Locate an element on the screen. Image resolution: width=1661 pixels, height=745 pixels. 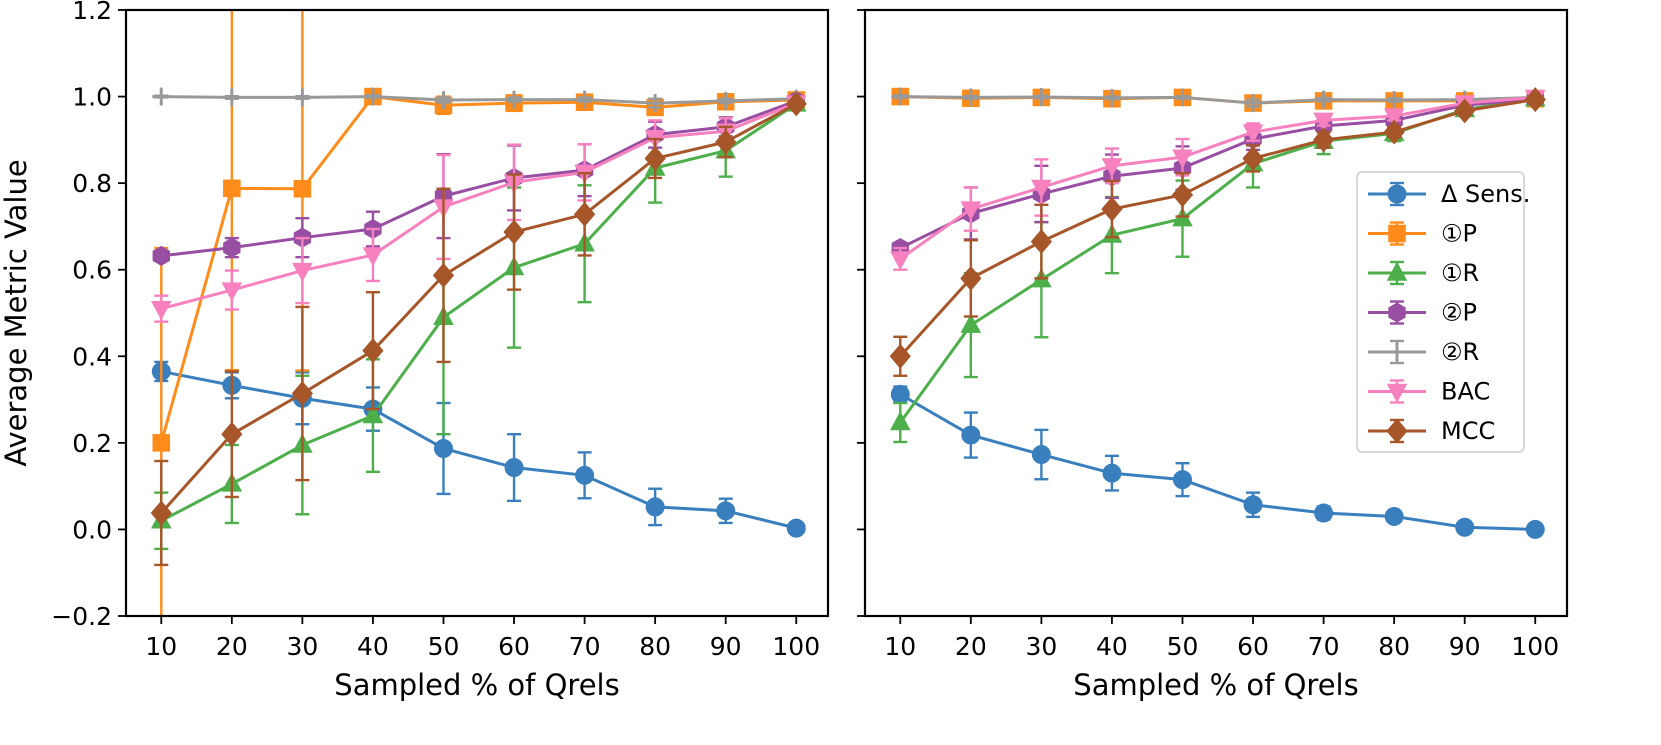
y-tick-label: 0.2 is located at coordinates (92, 443).